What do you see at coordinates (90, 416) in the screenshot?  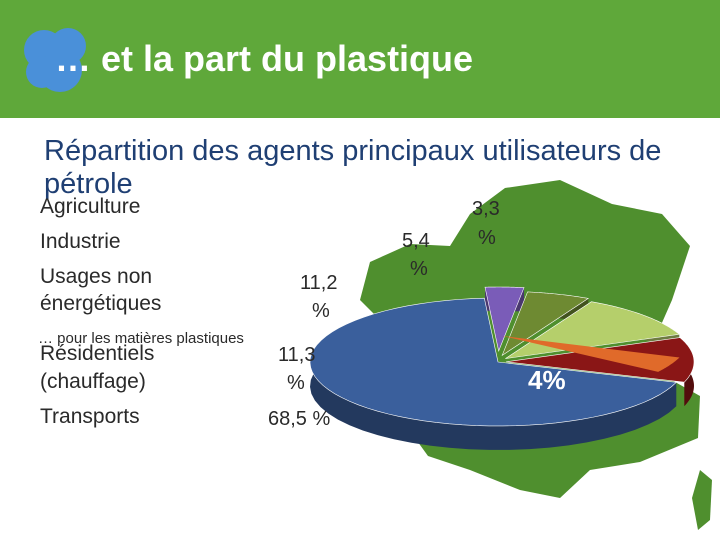 I see `label-transports: Transports` at bounding box center [90, 416].